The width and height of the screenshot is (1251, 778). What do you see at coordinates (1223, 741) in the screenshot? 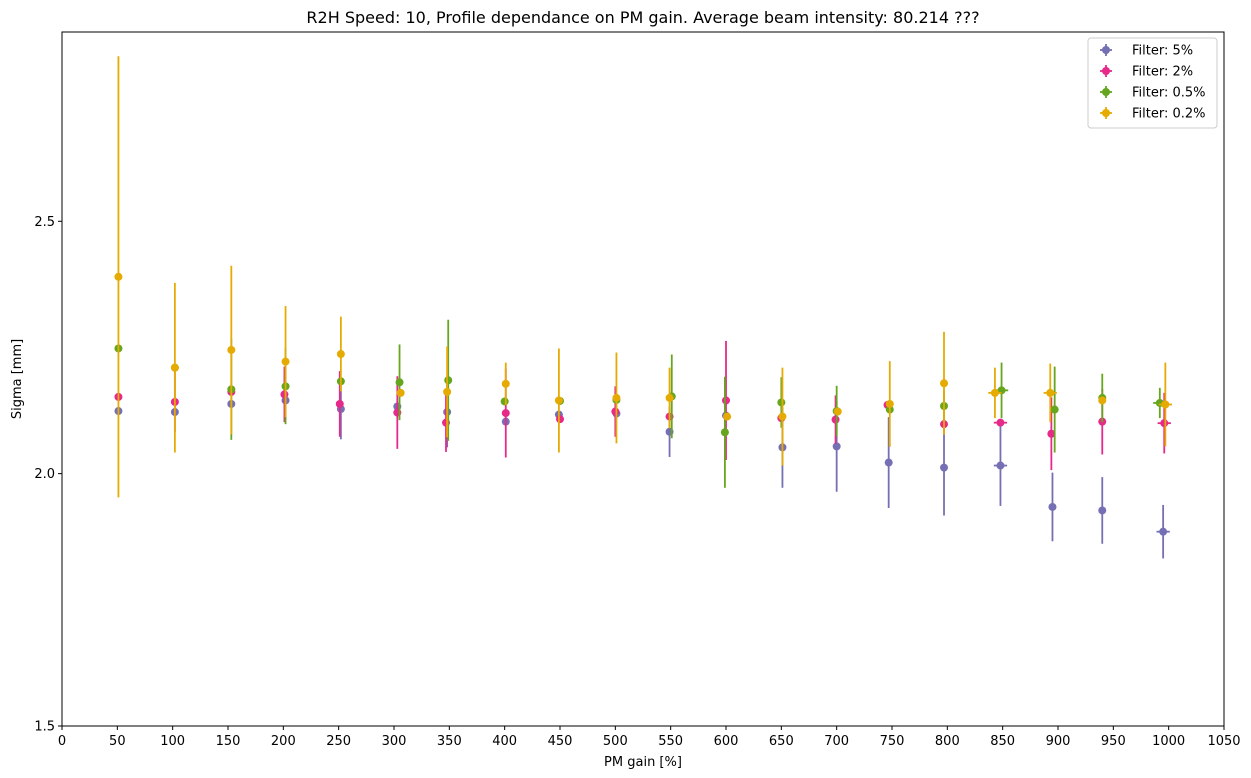
I see `x-tick-label: 1050` at bounding box center [1223, 741].